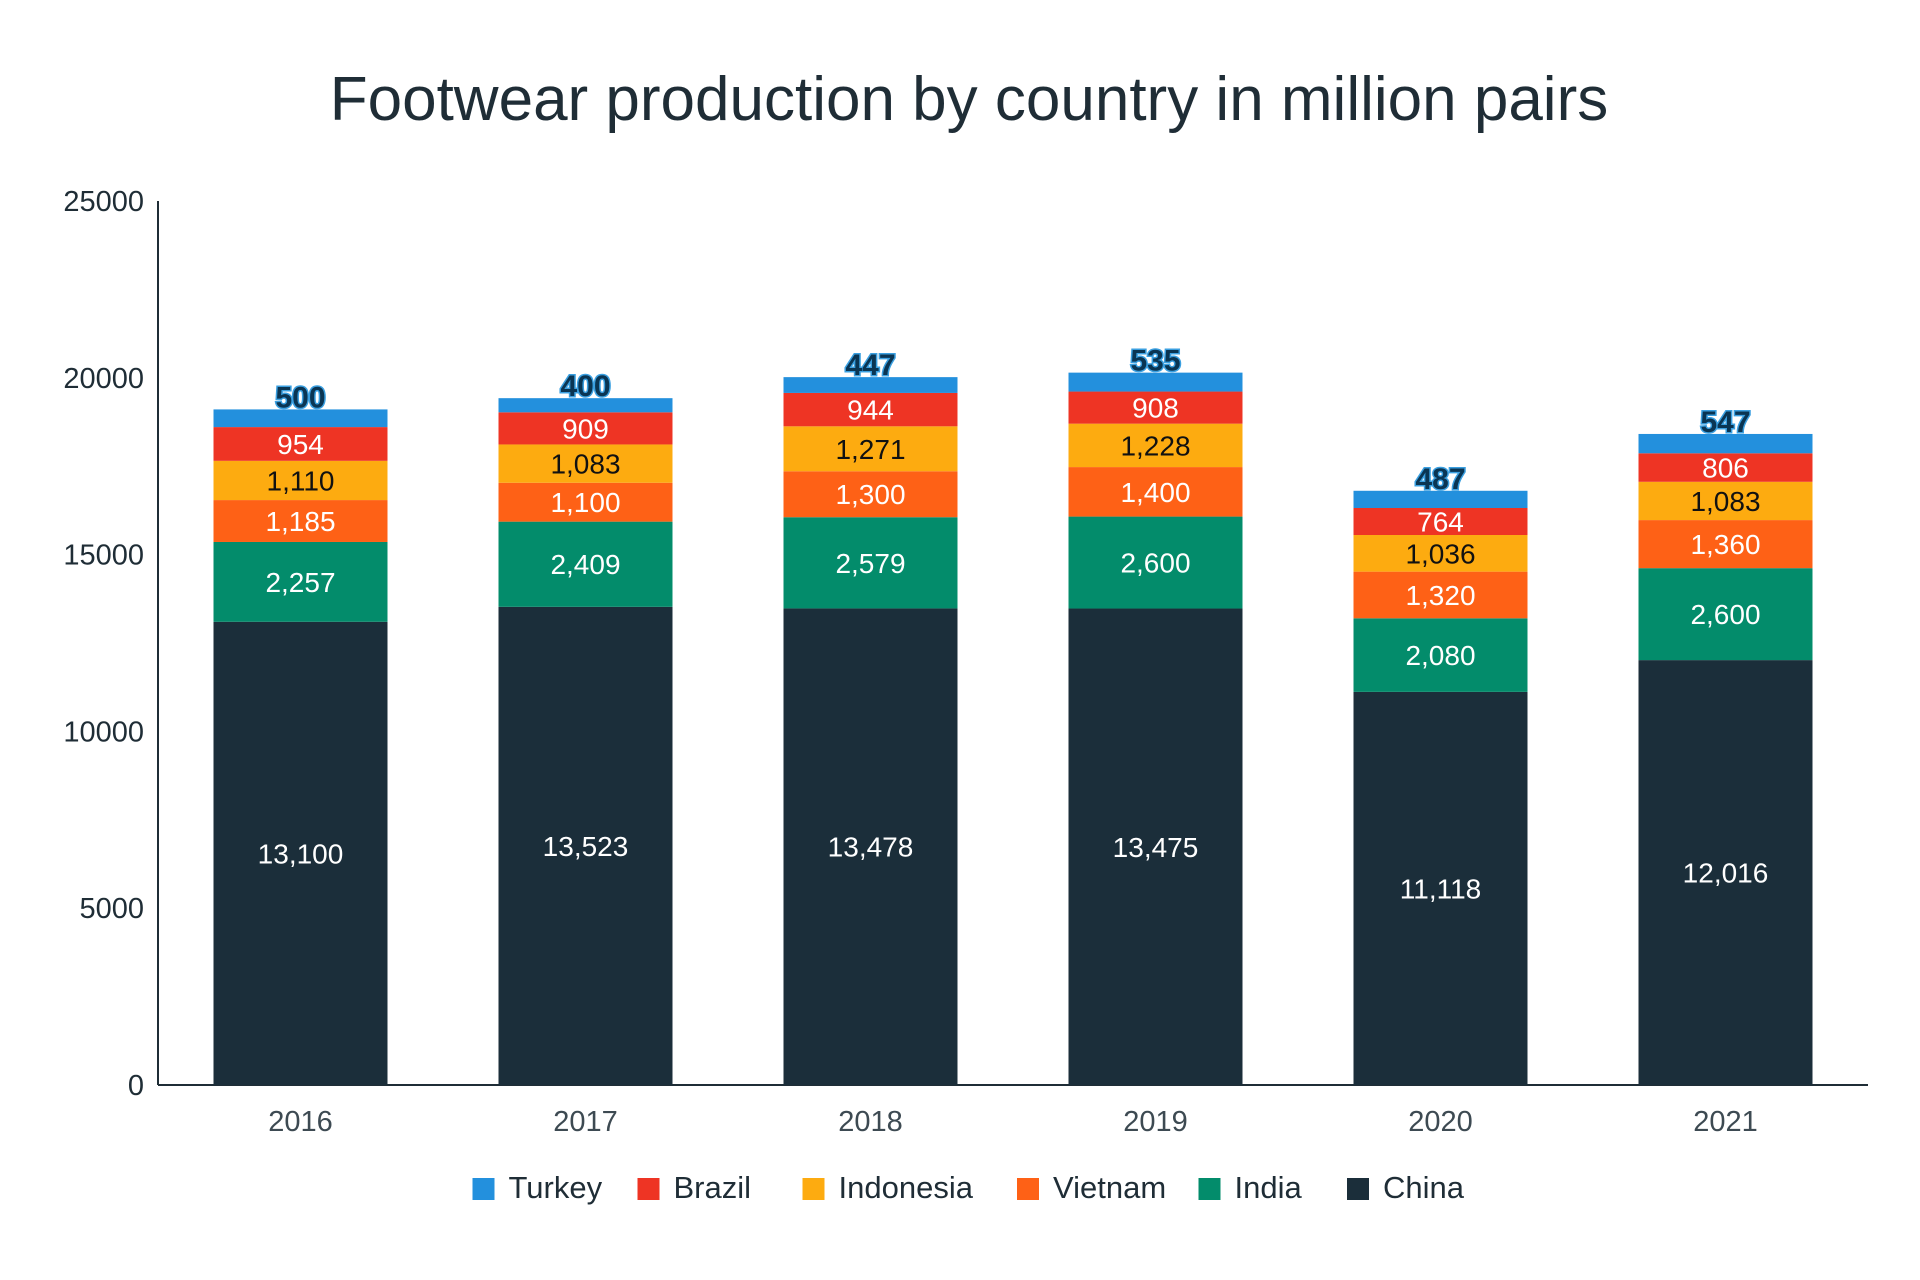 This screenshot has height=1280, width=1920. Describe the element at coordinates (1406, 1187) in the screenshot. I see `legend-item-china: China` at that location.